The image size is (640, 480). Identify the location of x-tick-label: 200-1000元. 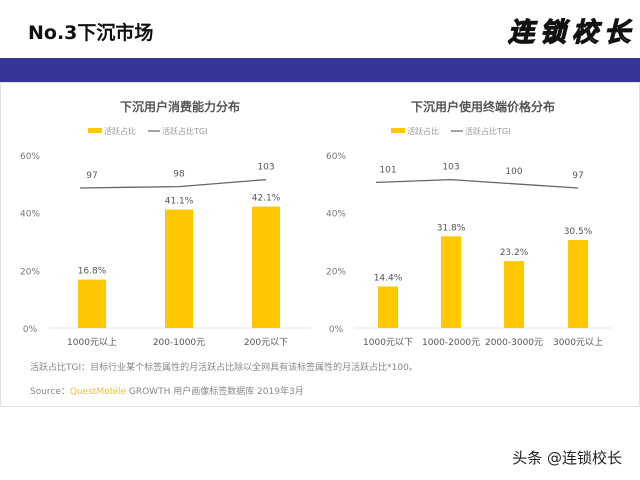
(179, 343).